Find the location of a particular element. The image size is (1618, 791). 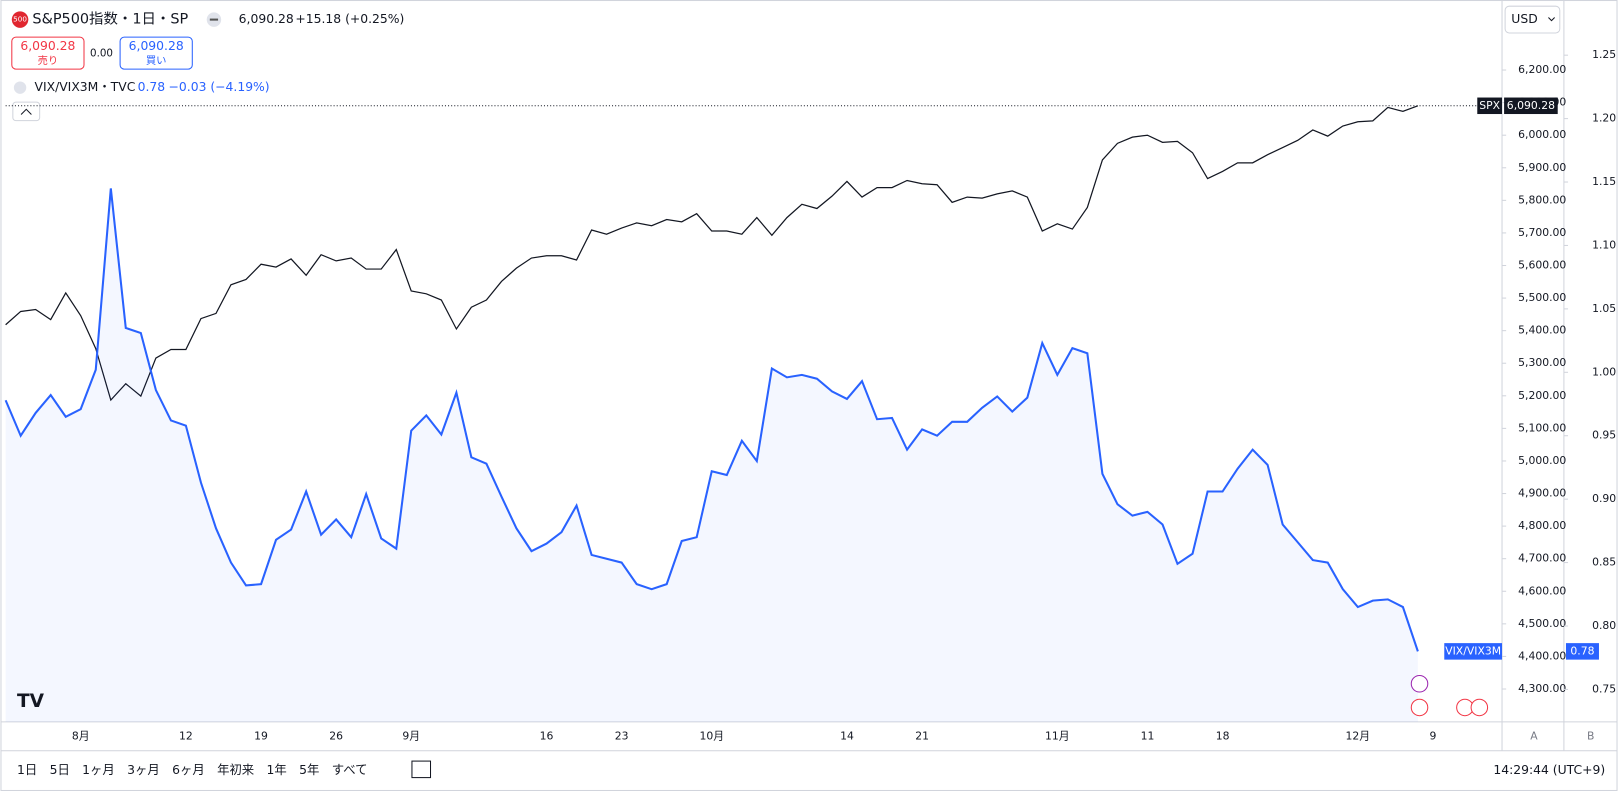

range-button: 5年 is located at coordinates (309, 770).